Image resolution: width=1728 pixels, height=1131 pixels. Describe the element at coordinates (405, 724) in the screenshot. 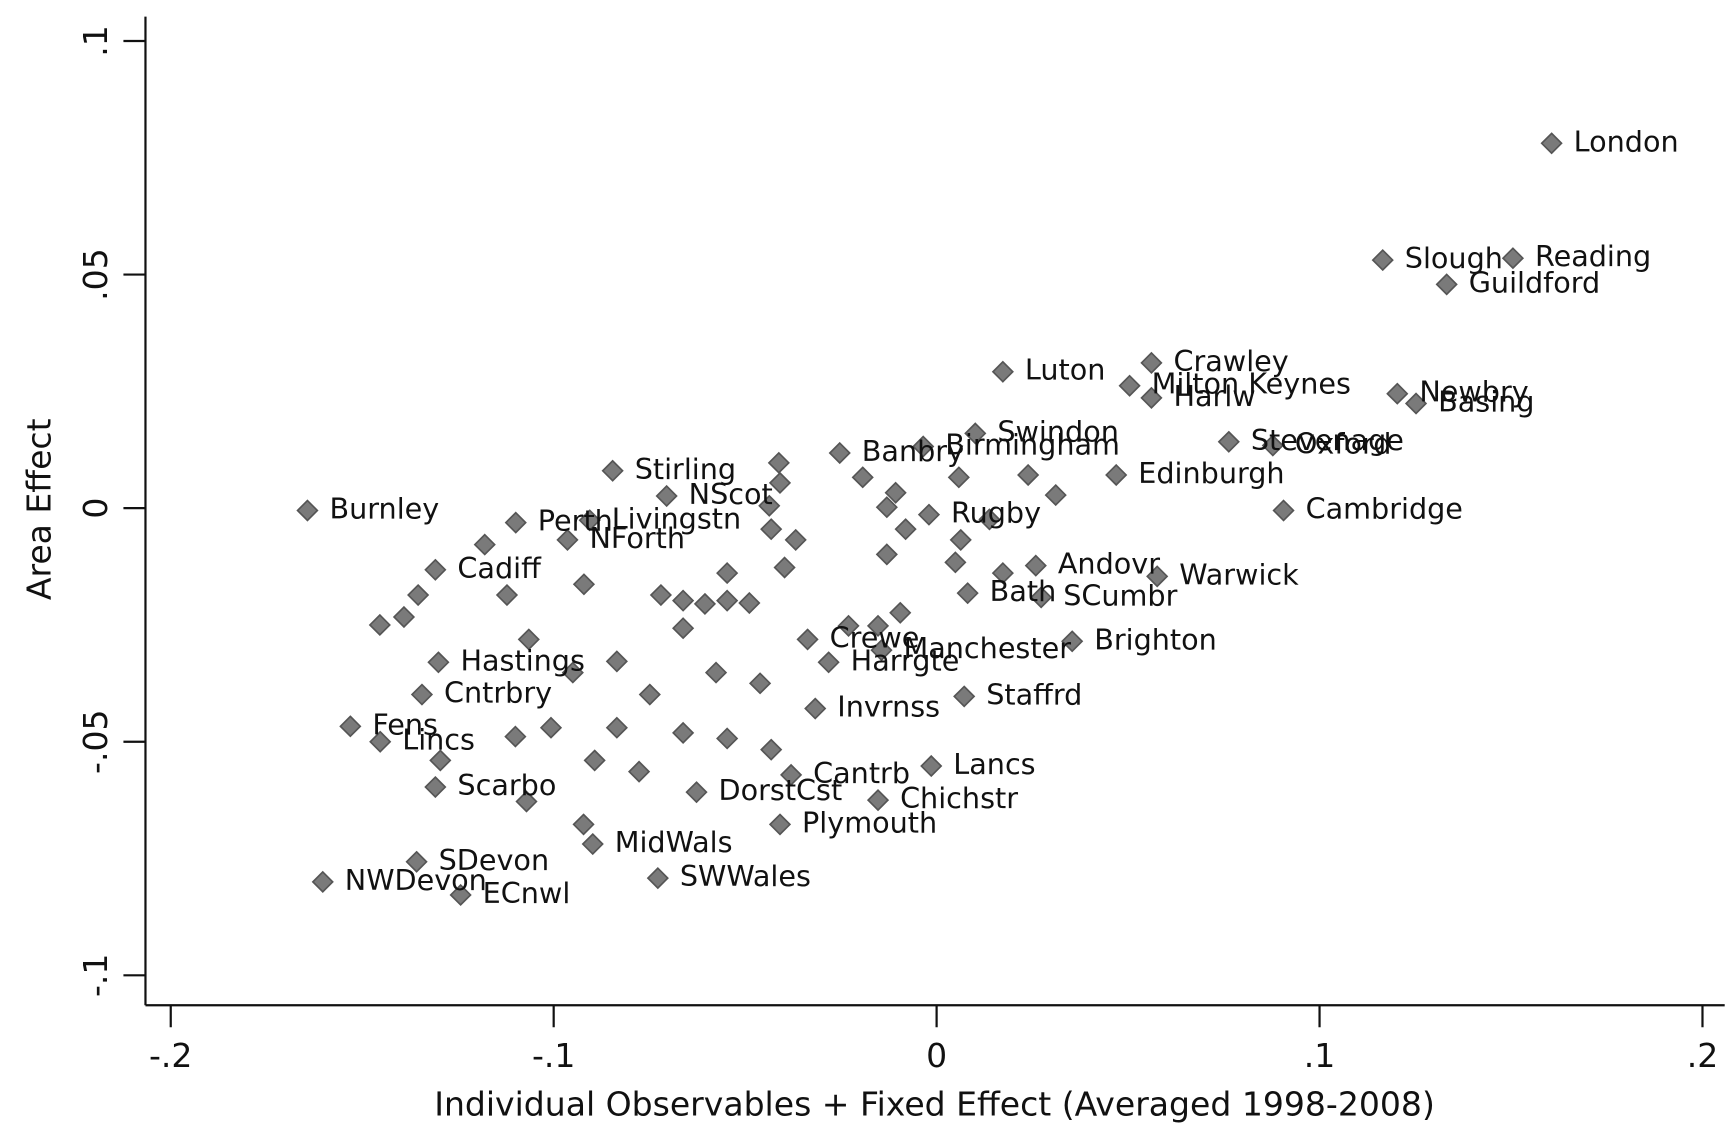

I see `point-label: Fens` at that location.